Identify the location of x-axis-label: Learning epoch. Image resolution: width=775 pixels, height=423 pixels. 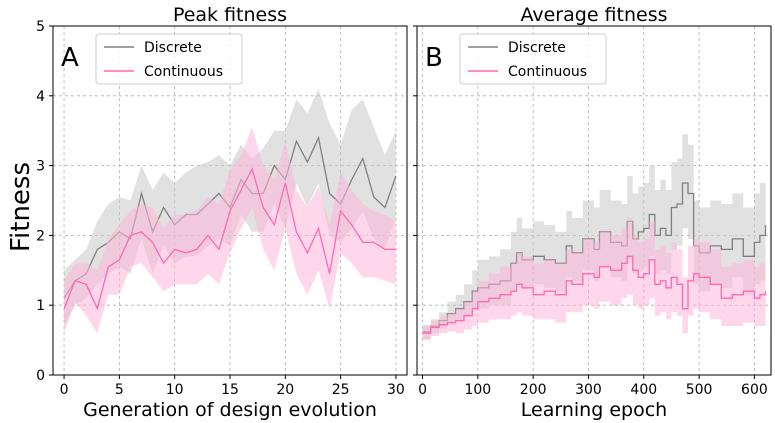
(594, 410).